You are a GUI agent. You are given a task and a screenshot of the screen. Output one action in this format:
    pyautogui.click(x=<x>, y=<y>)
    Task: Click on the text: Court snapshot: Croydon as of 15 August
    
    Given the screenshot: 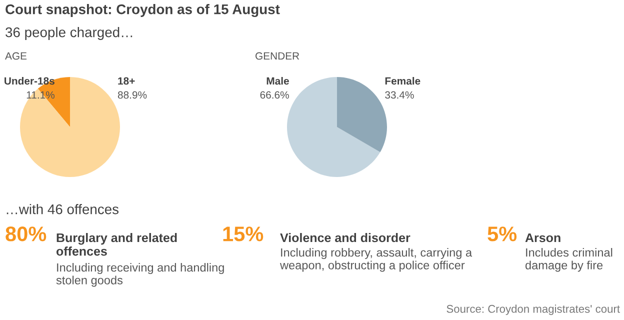 What is the action you would take?
    pyautogui.click(x=143, y=11)
    